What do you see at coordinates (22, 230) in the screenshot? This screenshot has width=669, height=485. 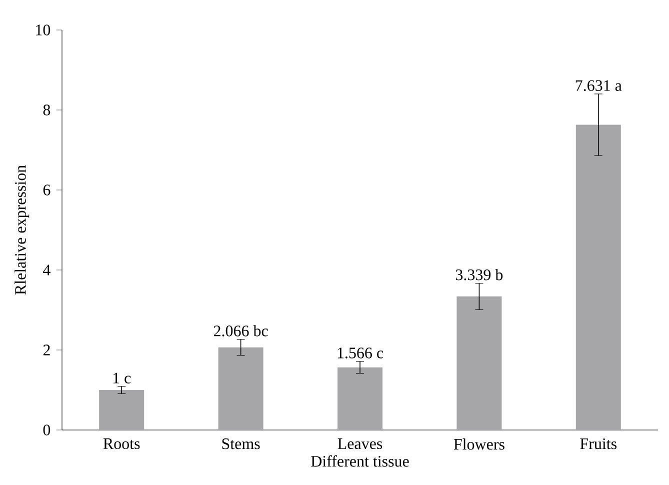 I see `y-axis-title: Rlelative expression` at bounding box center [22, 230].